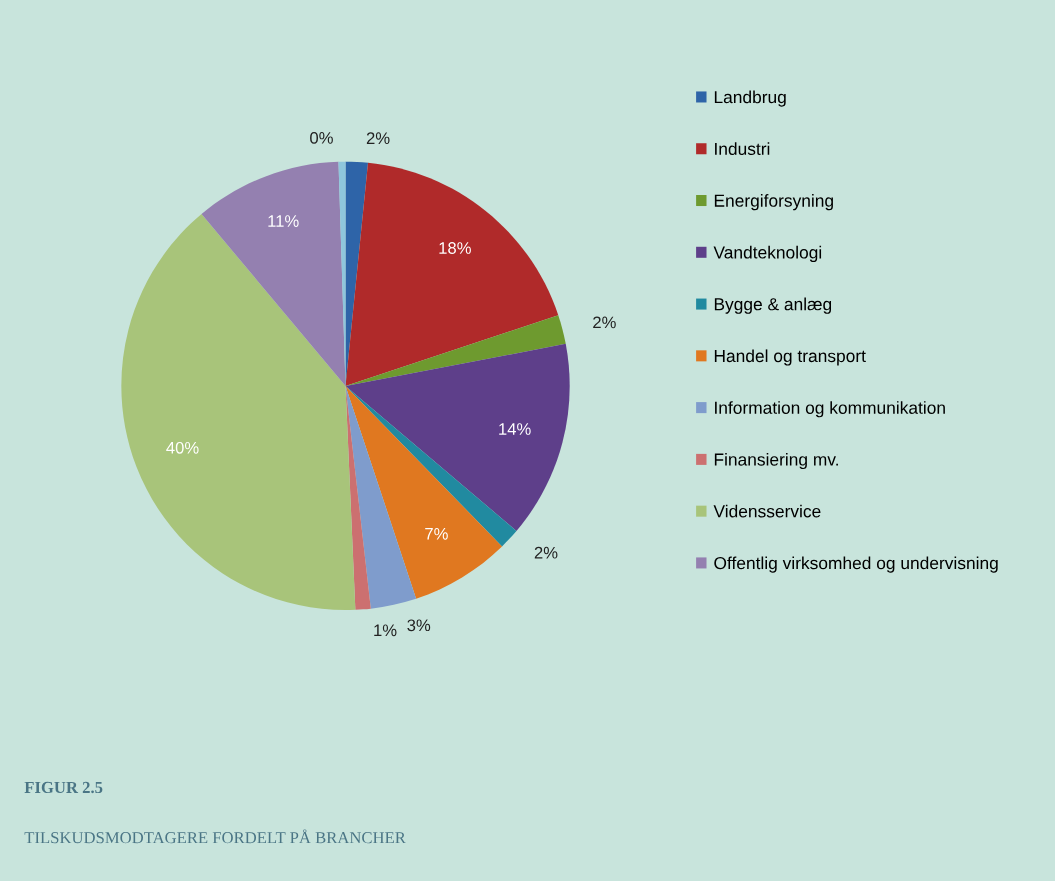  I want to click on legend-label: Bygge & anlæg, so click(773, 305).